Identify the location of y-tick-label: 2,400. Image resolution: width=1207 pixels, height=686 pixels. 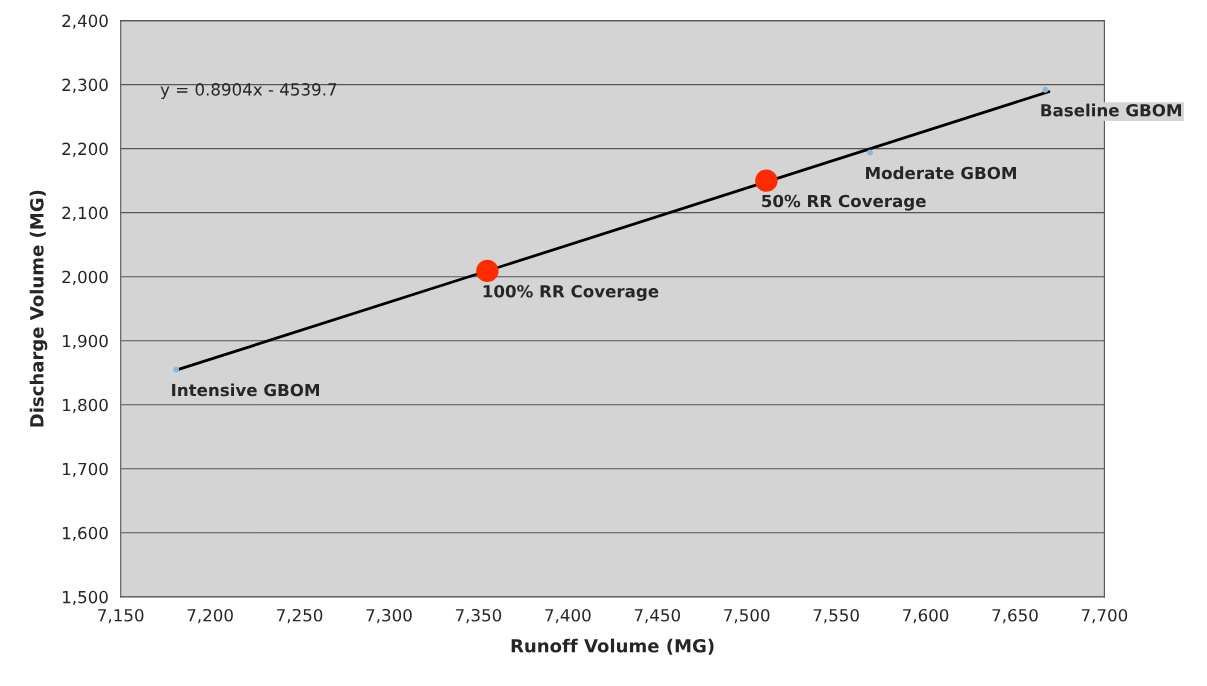
(85, 21).